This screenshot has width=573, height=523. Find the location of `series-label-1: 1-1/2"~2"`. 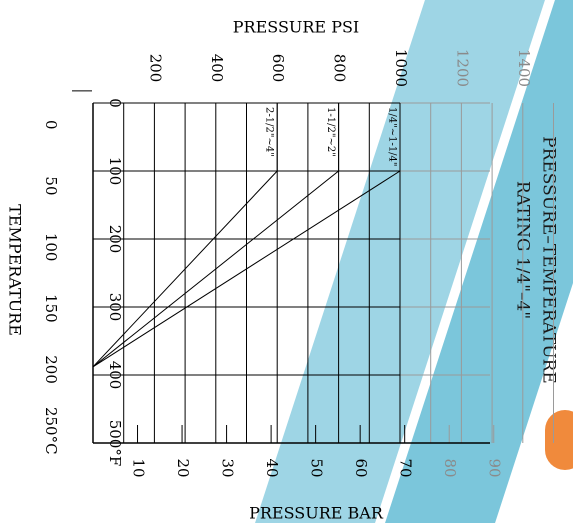

series-label-1: 1-1/2"~2" is located at coordinates (330, 132).